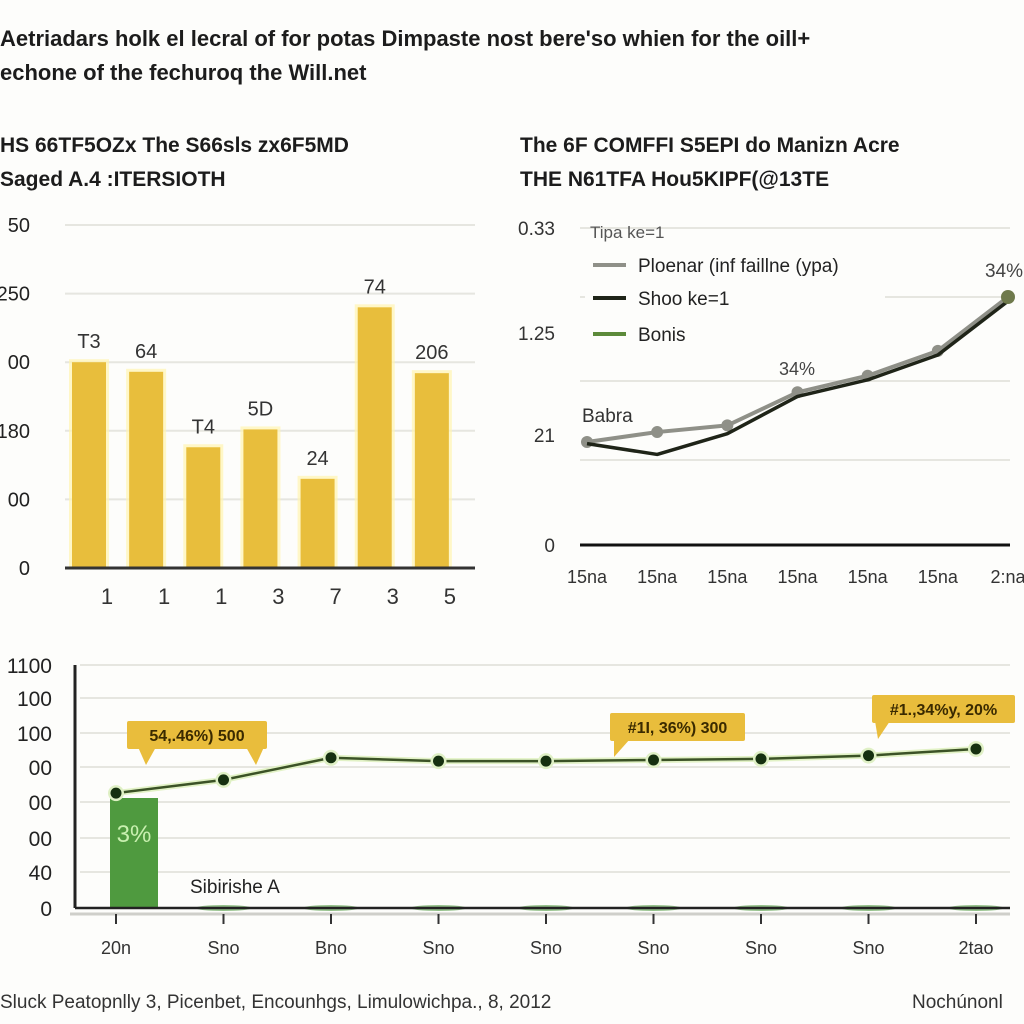  Describe the element at coordinates (450, 596) in the screenshot. I see `bar-x-tick-label: 5` at that location.